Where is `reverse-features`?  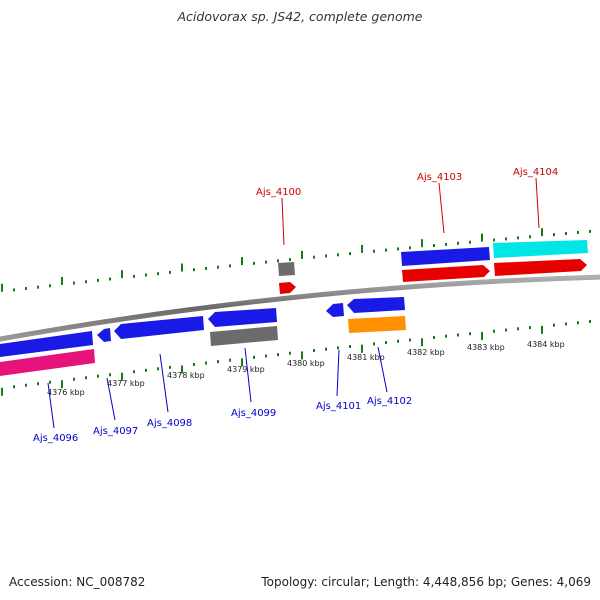
reverse-features is located at coordinates (203, 336).